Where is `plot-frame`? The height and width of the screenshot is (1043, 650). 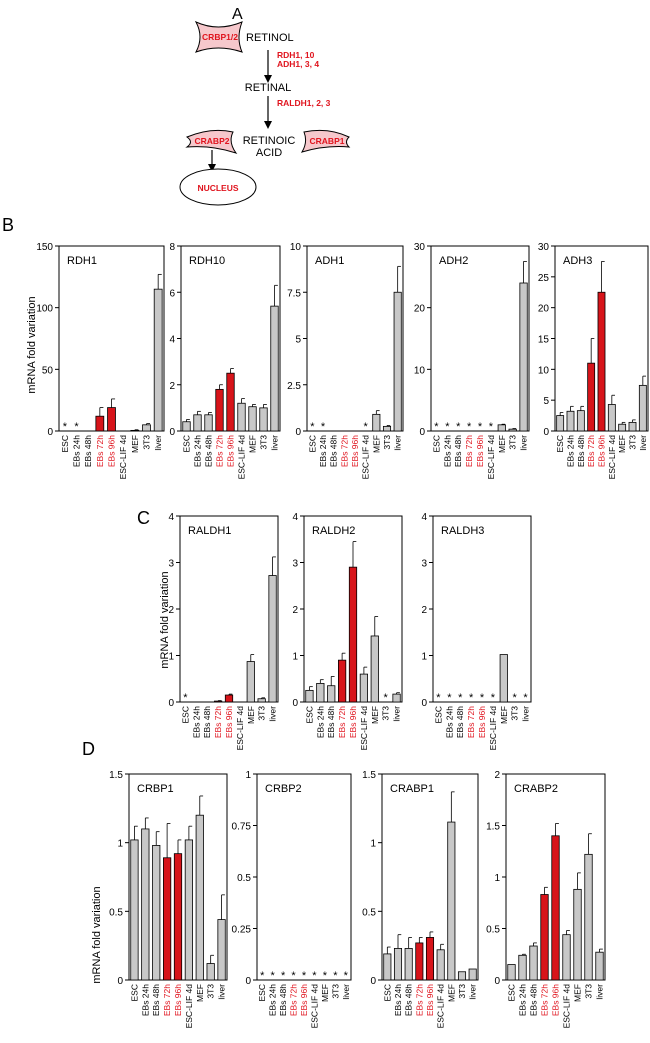 plot-frame is located at coordinates (229, 609).